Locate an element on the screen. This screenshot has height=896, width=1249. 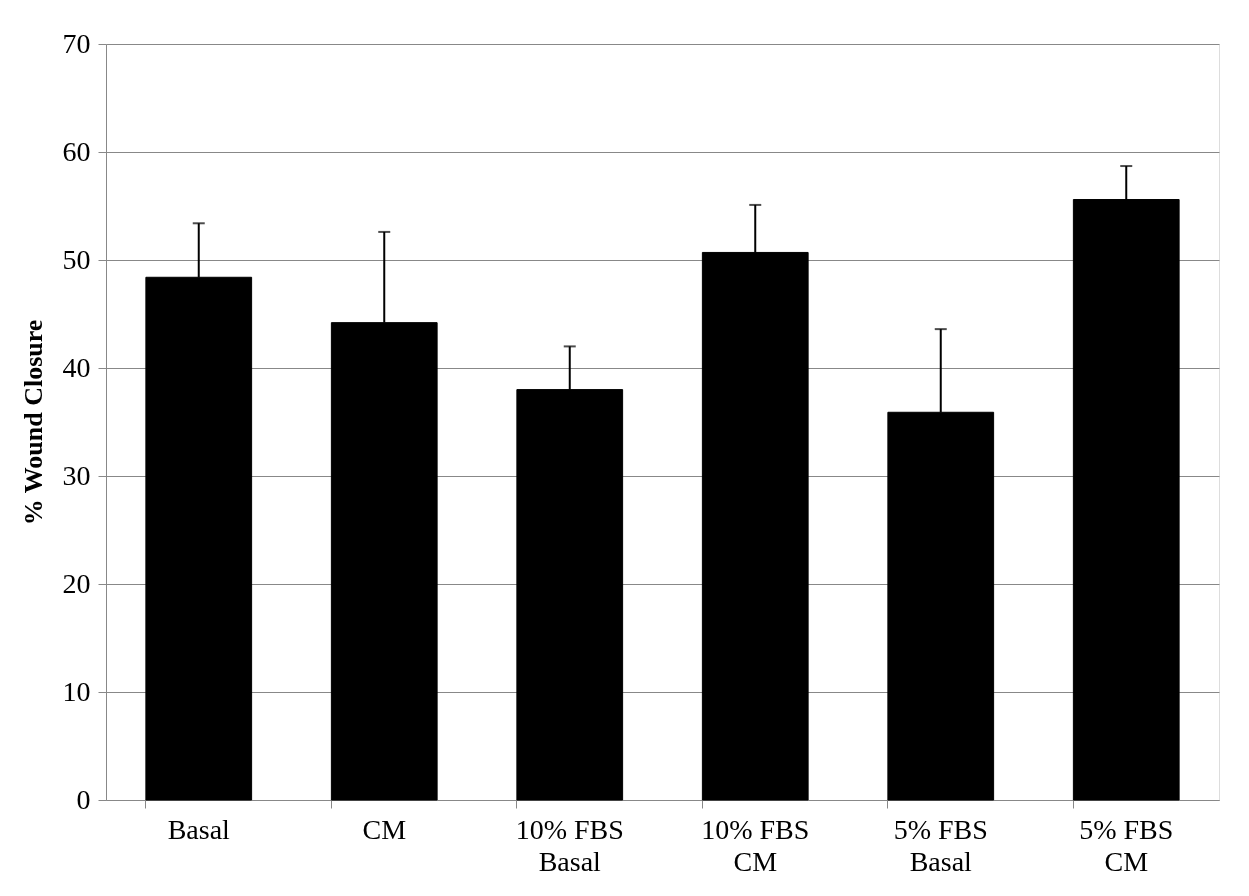
y-tick-label: 10 is located at coordinates (76, 691).